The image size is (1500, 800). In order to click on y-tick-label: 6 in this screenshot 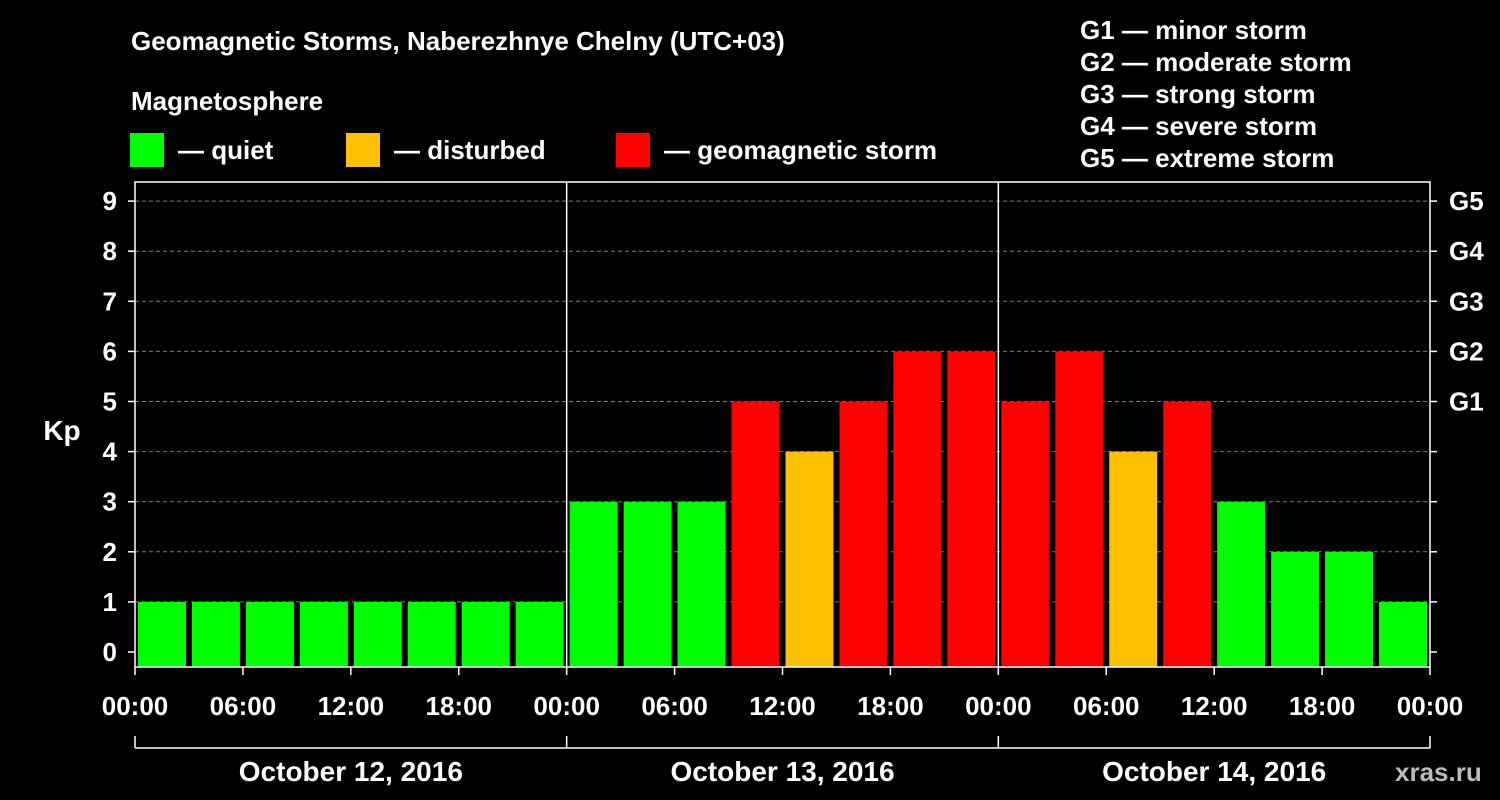, I will do `click(110, 351)`.